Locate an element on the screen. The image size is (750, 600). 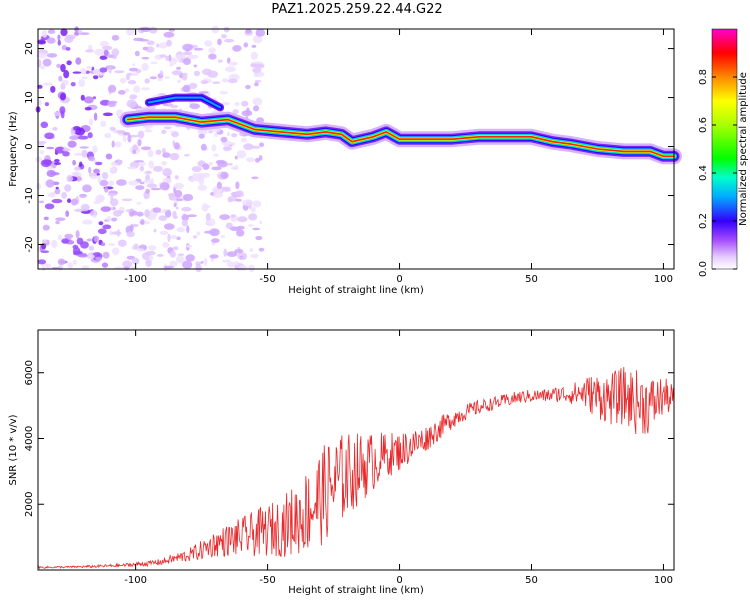
snr-x-axis-label: Height of straight line (km) is located at coordinates (356, 590).